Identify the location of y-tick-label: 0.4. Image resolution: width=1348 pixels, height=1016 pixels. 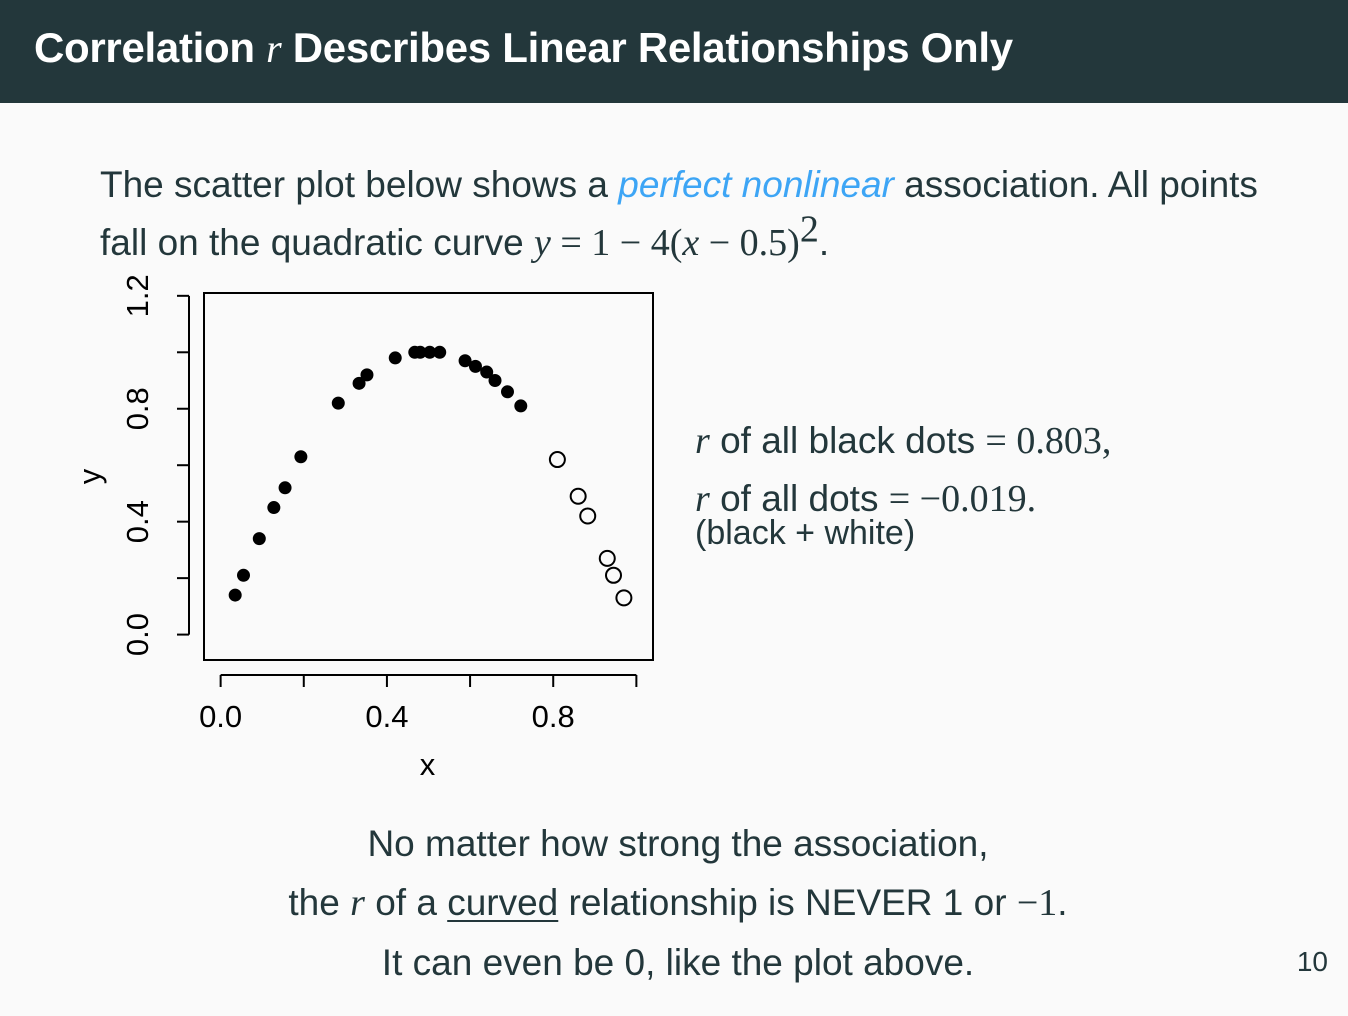
(137, 521).